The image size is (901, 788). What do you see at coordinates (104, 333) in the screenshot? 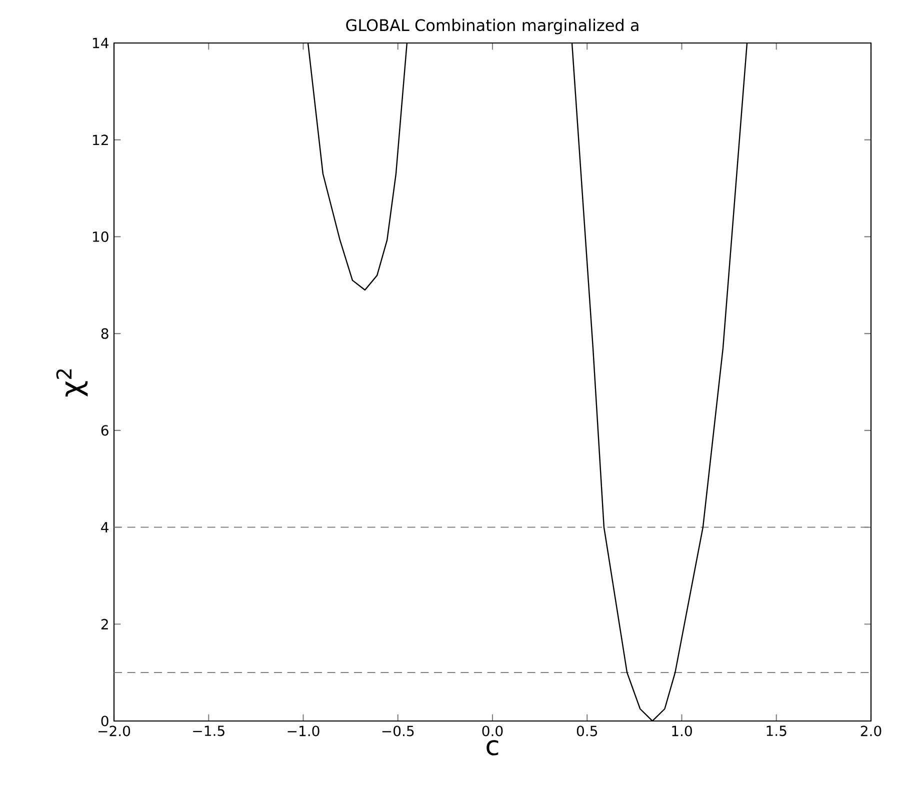
I see `y-tick-label: 8` at bounding box center [104, 333].